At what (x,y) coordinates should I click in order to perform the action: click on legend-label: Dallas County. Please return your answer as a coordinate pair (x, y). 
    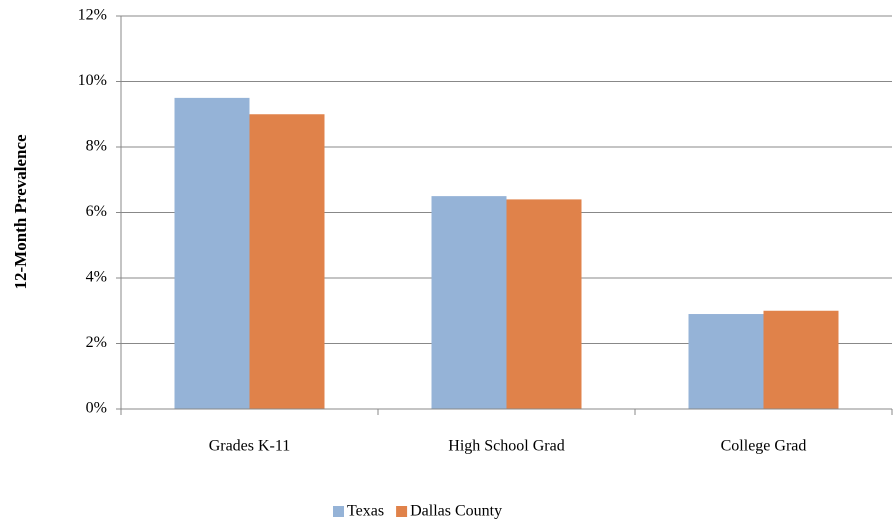
    Looking at the image, I should click on (456, 511).